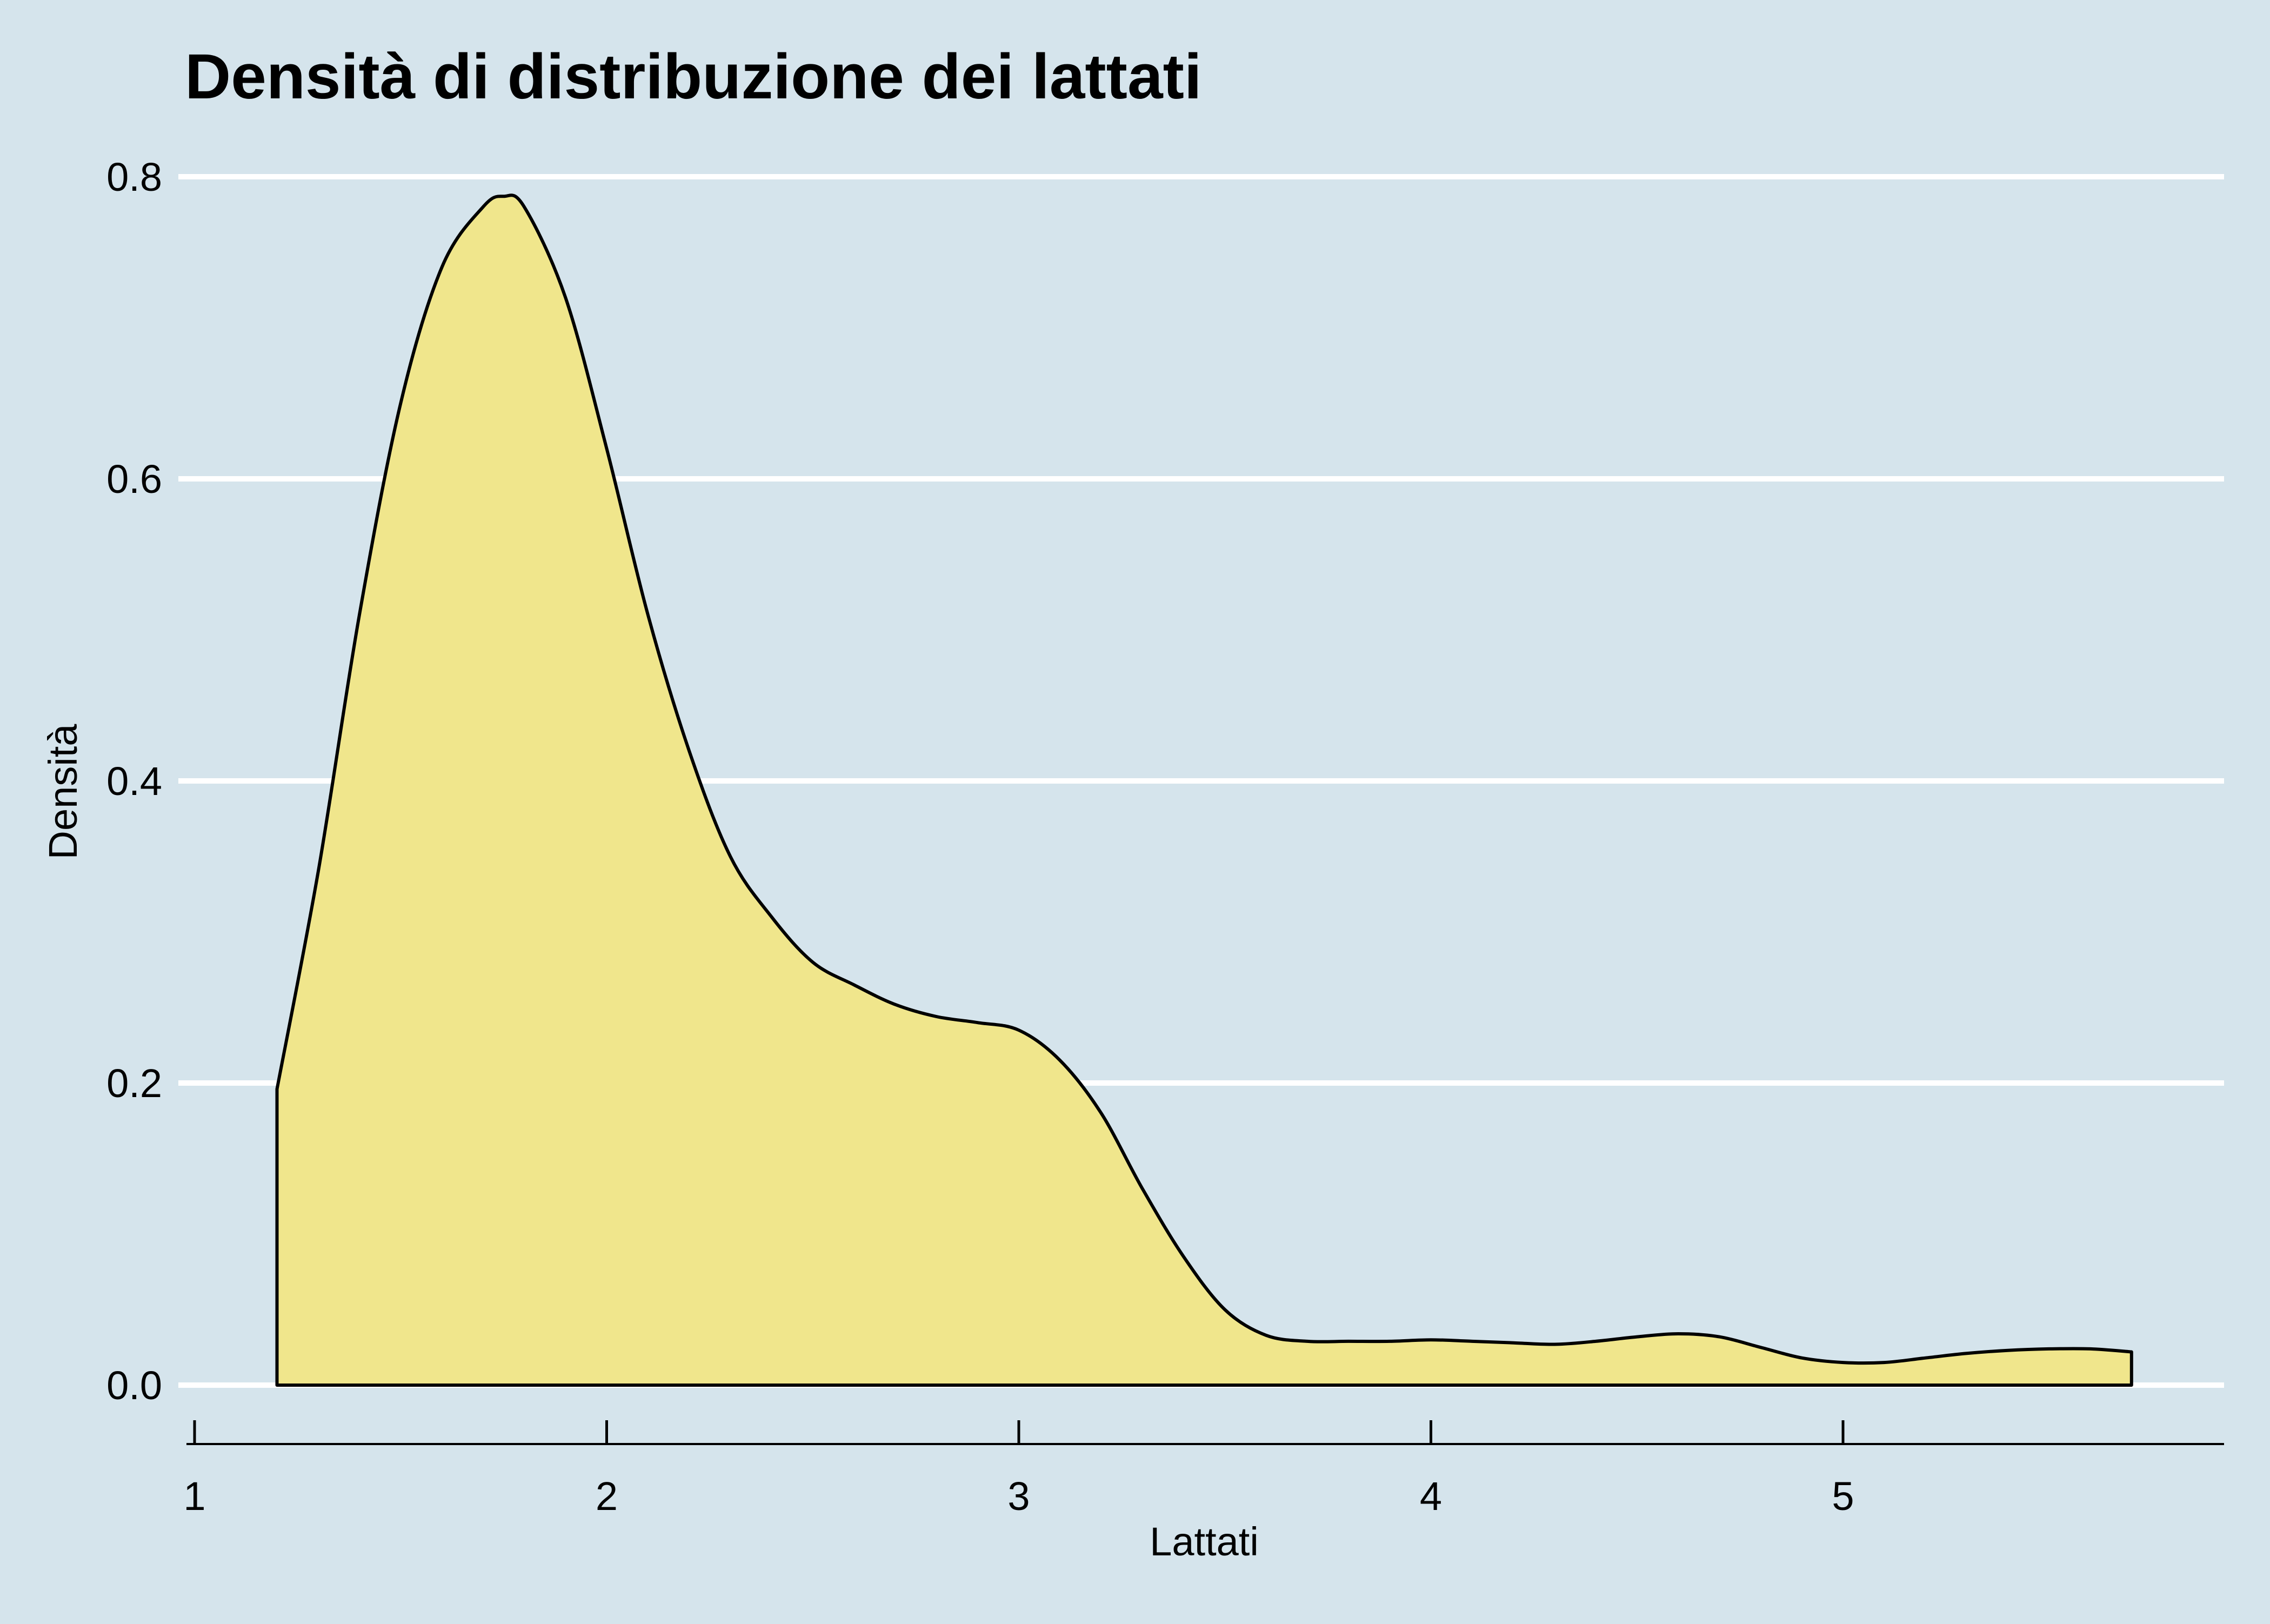  I want to click on y-tick-label: 0.6, so click(134, 479).